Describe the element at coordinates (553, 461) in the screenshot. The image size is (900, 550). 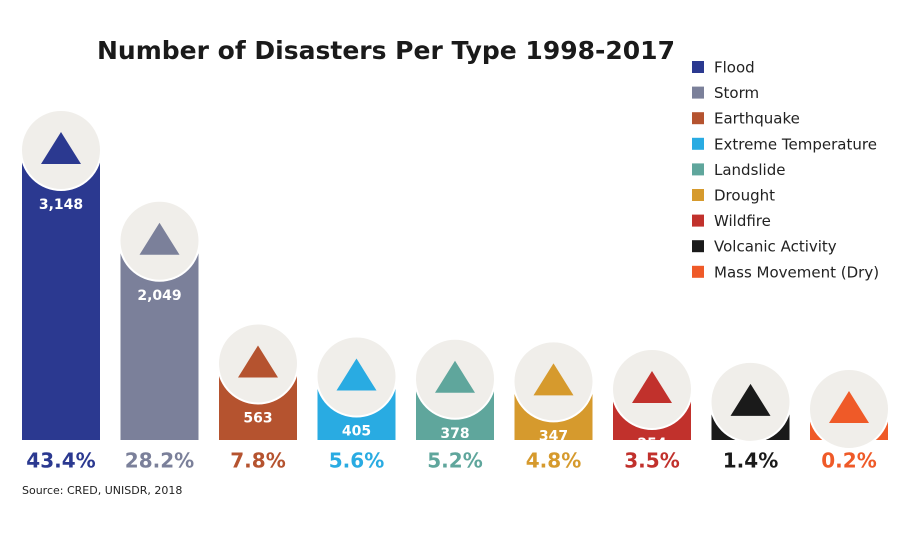
I see `percent-label: 4.8%` at that location.